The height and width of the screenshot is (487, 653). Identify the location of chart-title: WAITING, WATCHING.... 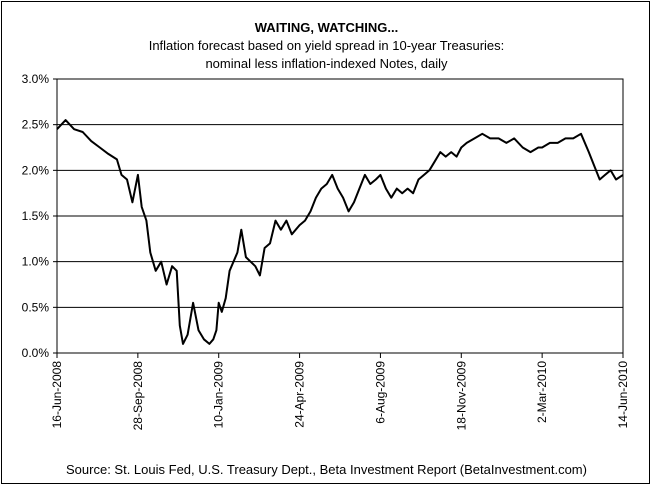
(326, 27).